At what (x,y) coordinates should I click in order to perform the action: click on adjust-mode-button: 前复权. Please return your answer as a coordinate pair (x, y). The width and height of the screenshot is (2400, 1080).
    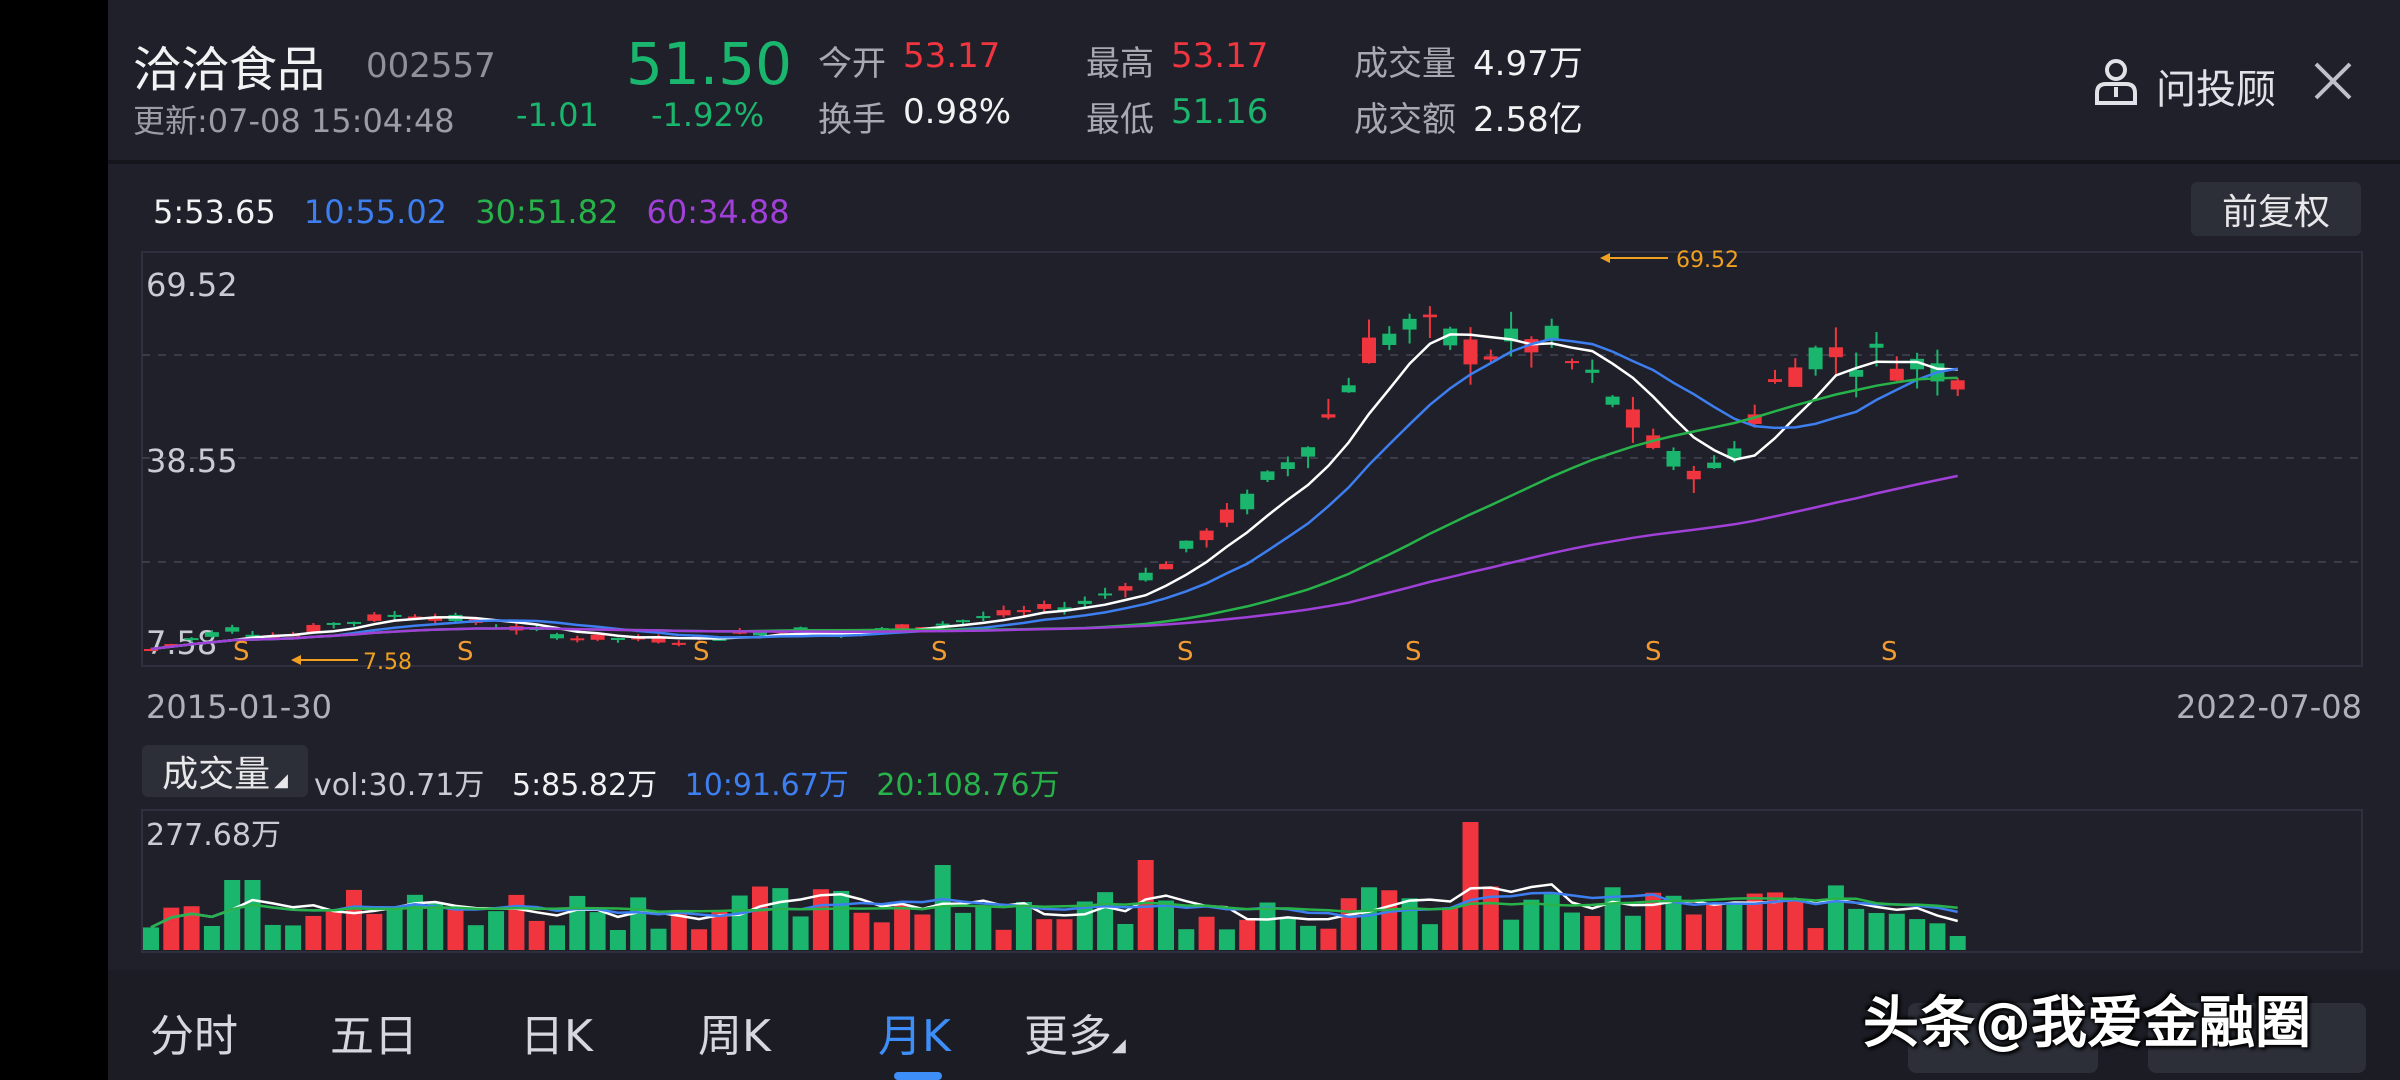
    Looking at the image, I should click on (2276, 209).